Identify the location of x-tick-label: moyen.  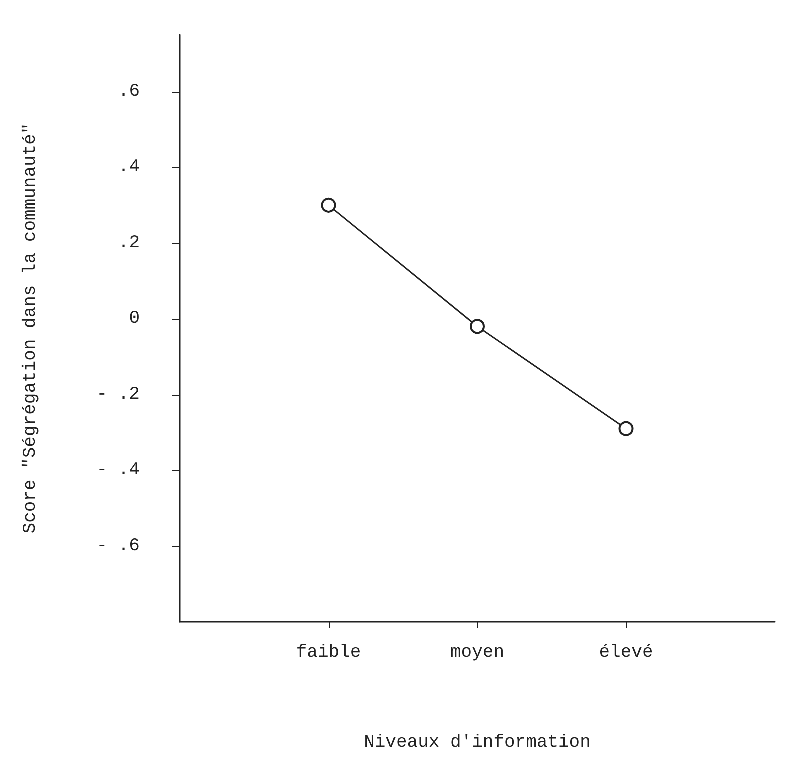
(477, 653).